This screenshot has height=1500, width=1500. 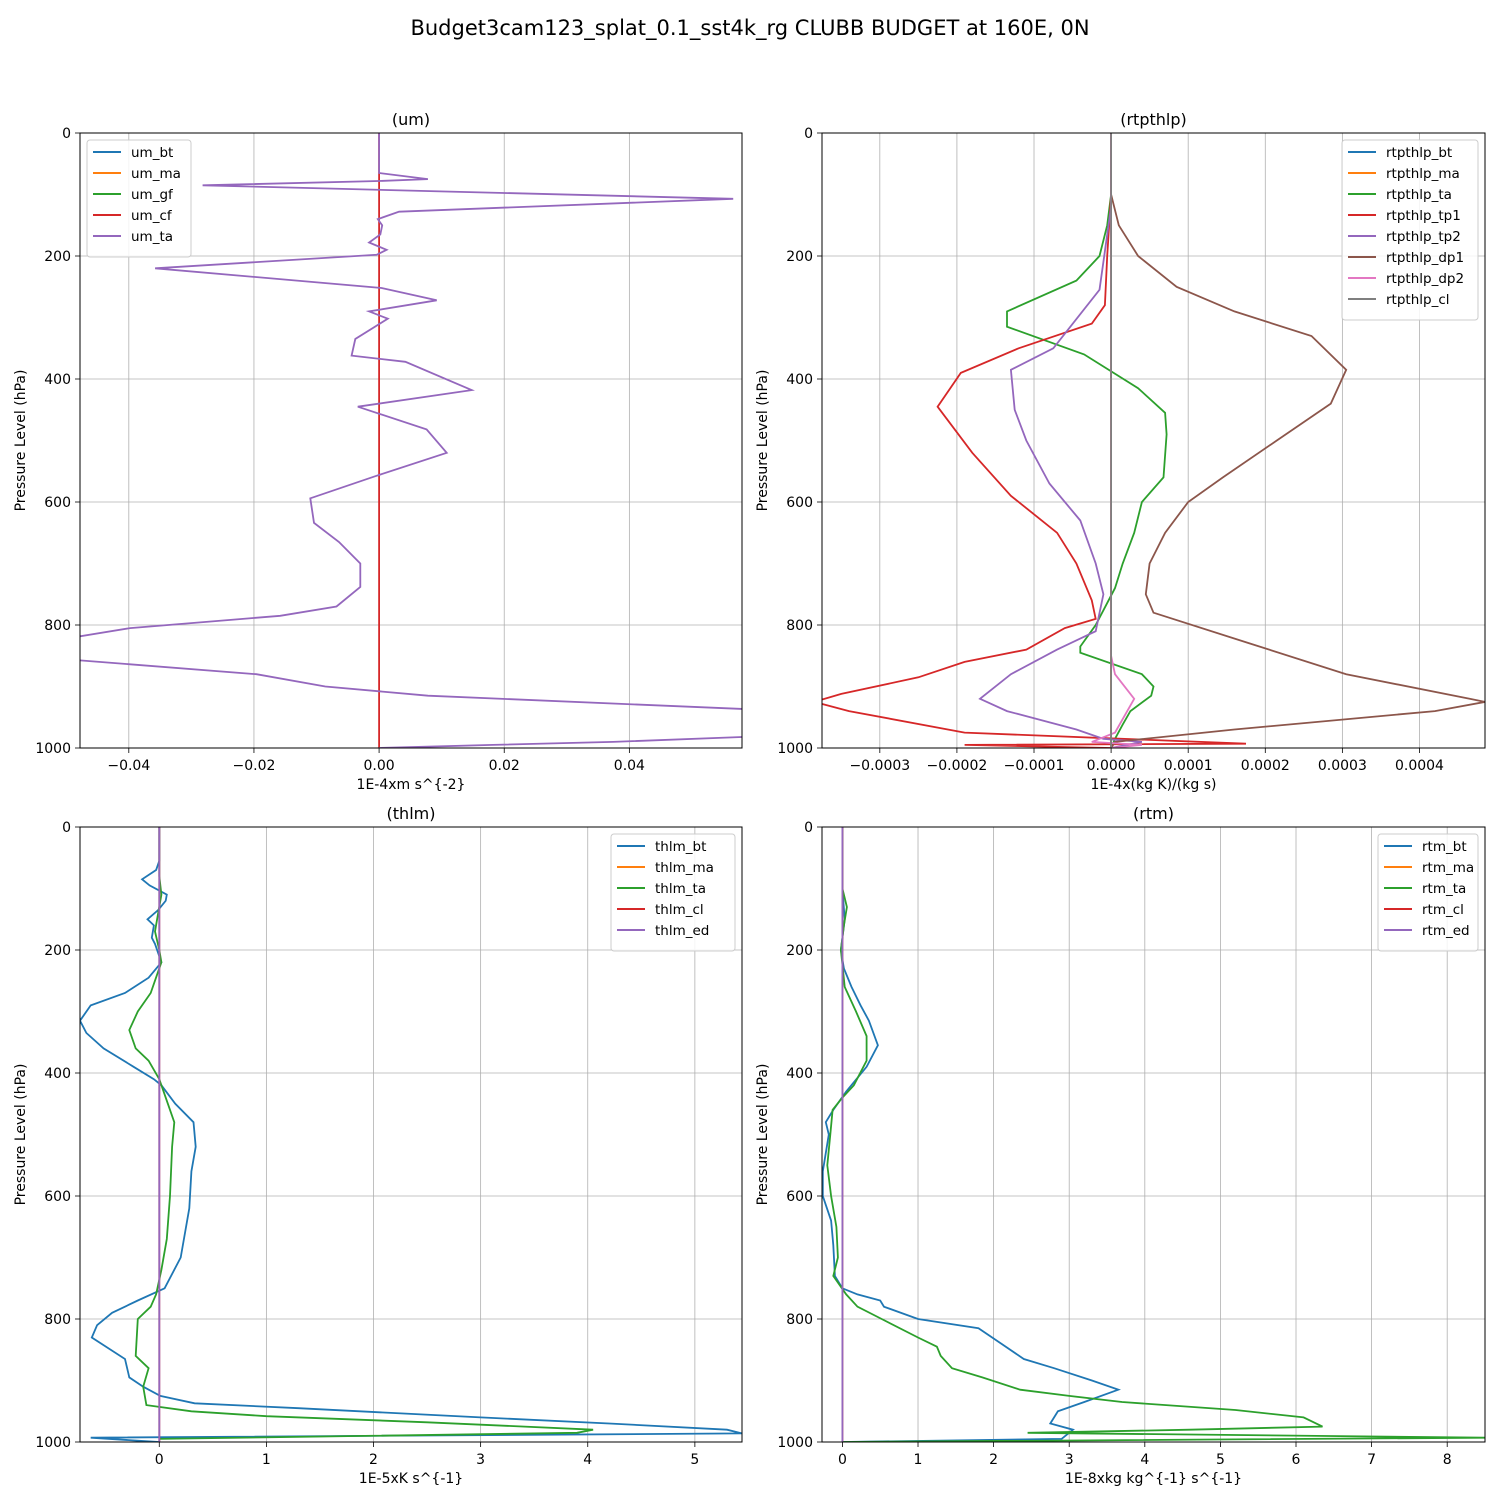 What do you see at coordinates (680, 847) in the screenshot?
I see `legend-label-thlm_bt: thlm_bt` at bounding box center [680, 847].